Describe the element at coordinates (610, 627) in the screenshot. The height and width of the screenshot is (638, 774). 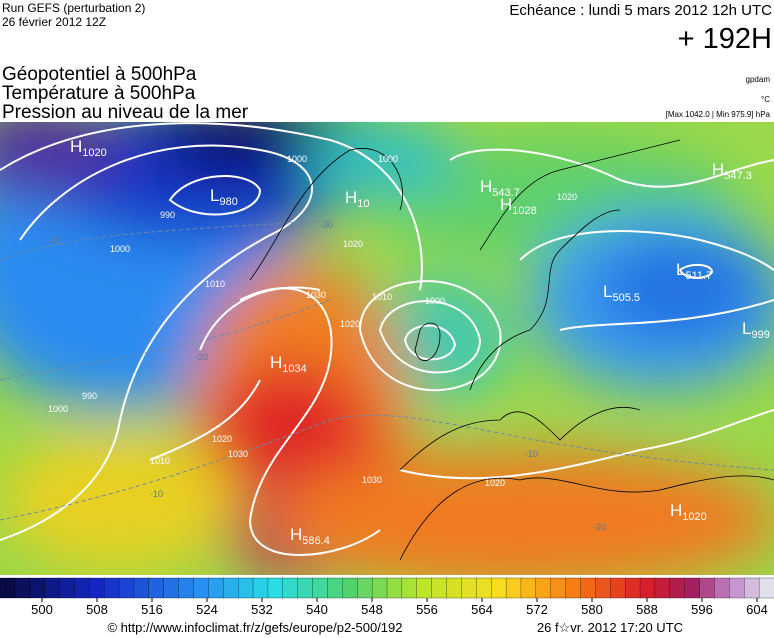
I see `footer-timestamp: 26 f☆vr. 2012 17:20 UTC` at that location.